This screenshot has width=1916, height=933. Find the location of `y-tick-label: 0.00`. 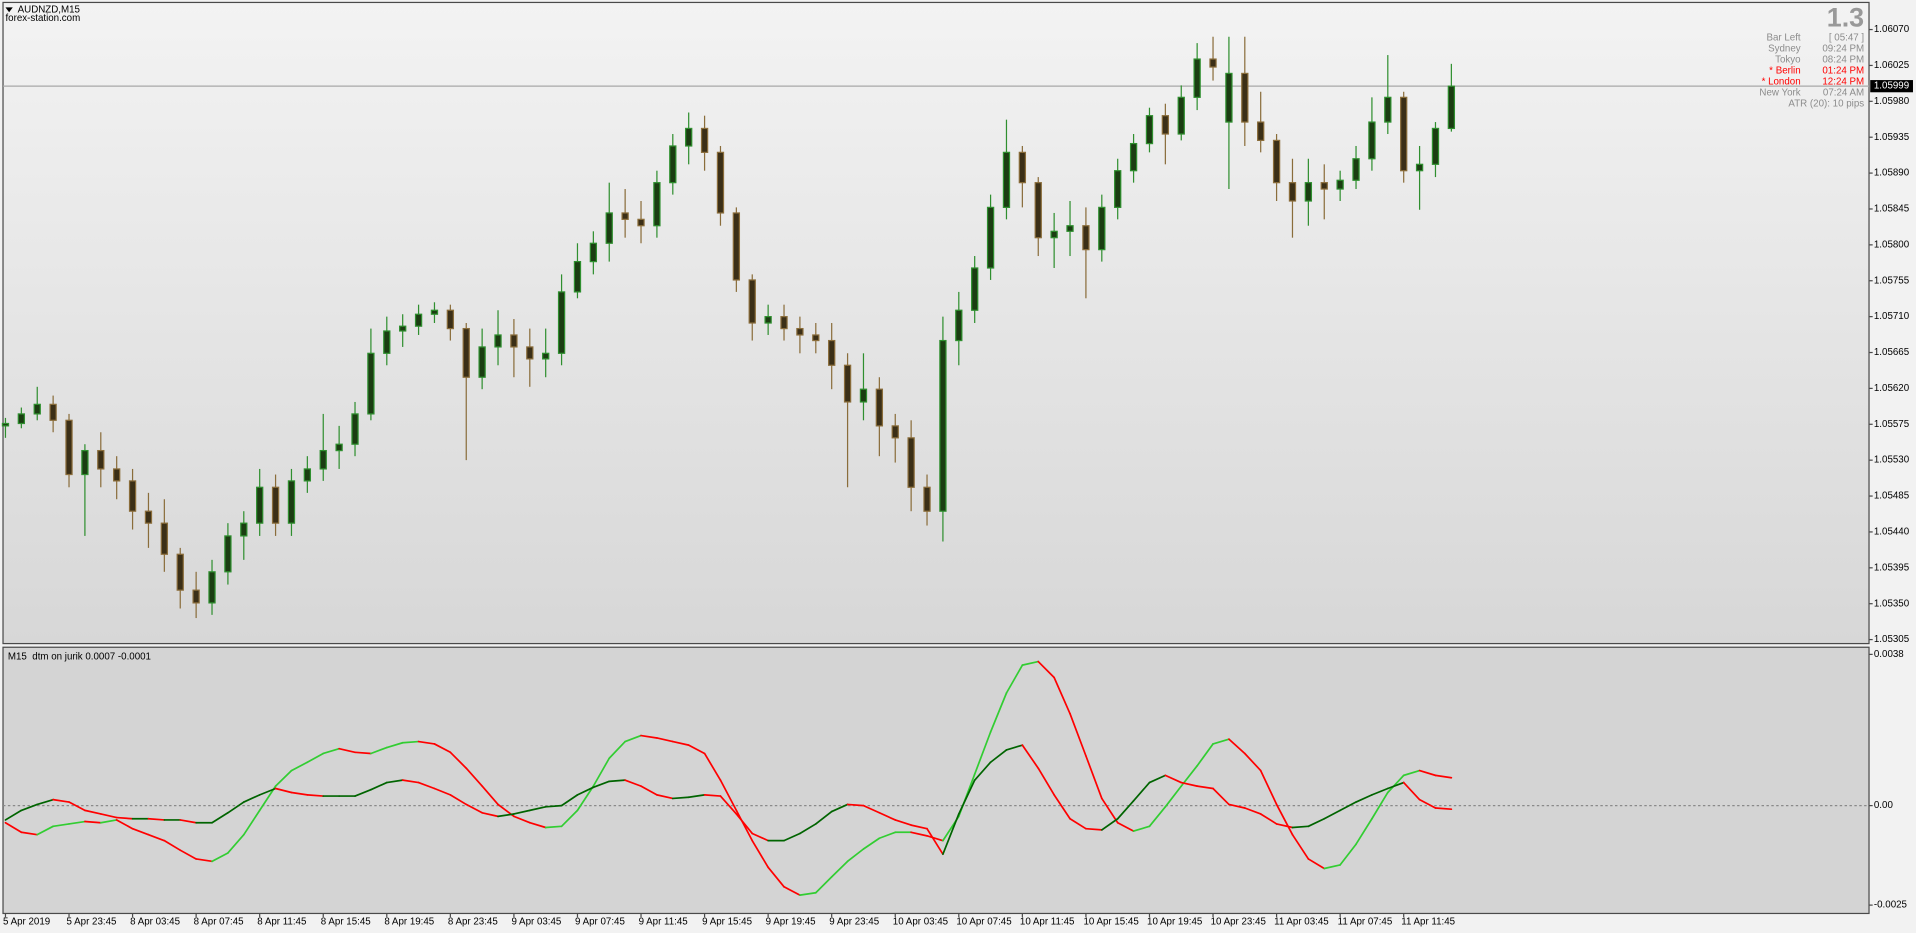

y-tick-label: 0.00 is located at coordinates (1884, 805).